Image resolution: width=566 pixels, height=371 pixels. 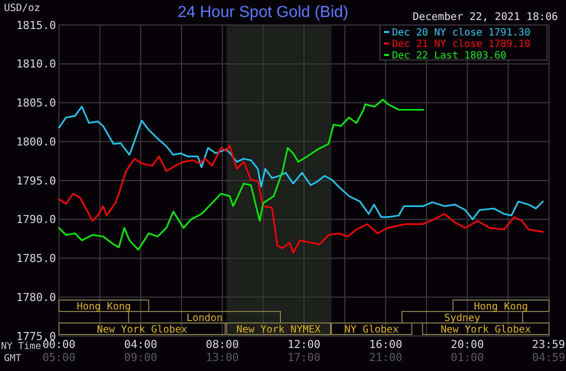 I want to click on x-axis-title: NY Time, so click(x=21, y=346).